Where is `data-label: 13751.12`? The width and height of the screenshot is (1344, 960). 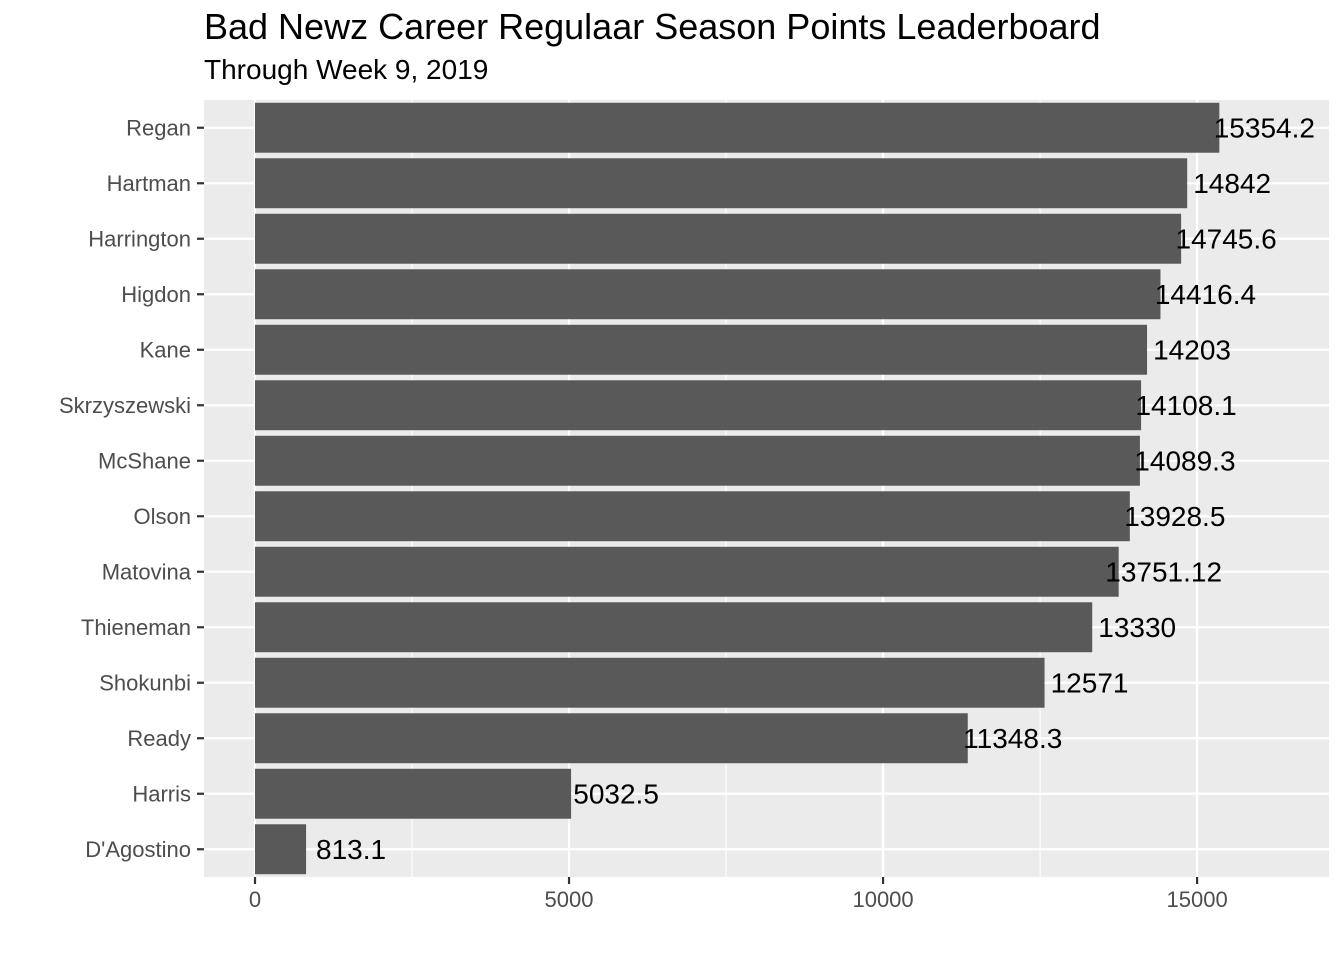
data-label: 13751.12 is located at coordinates (1163, 571).